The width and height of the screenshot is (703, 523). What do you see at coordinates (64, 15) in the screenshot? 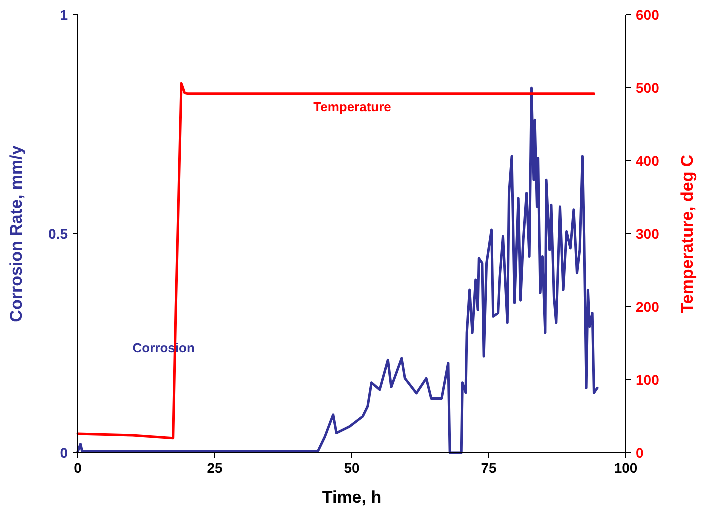
I see `y-tick-label: 1` at bounding box center [64, 15].